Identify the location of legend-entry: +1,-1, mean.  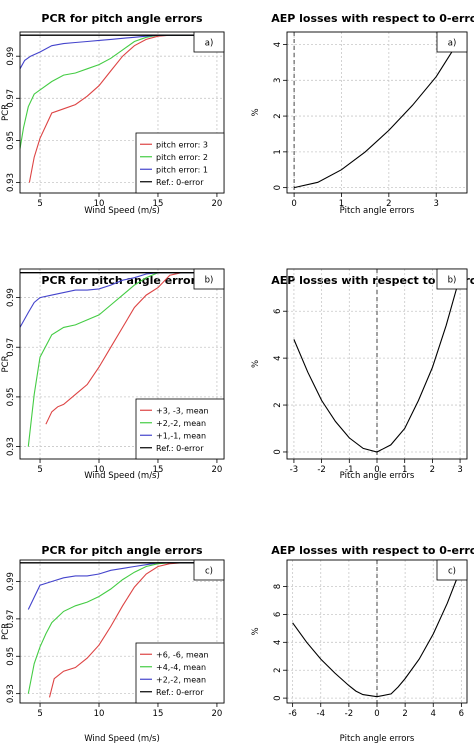
(181, 435).